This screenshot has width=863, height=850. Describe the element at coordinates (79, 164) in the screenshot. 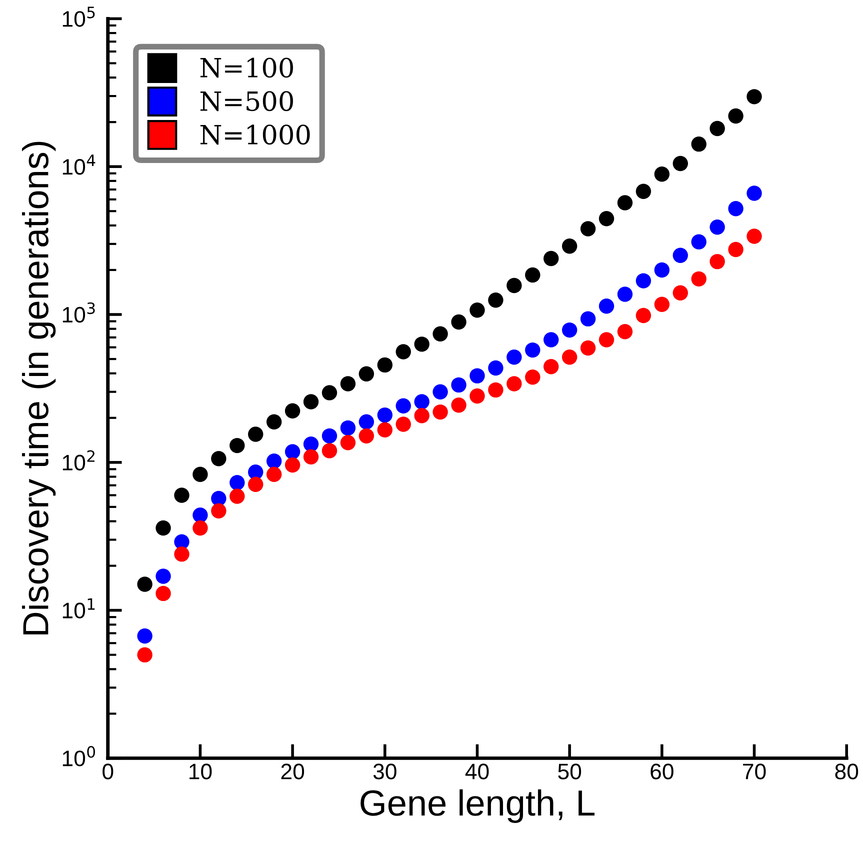

I see `y-tick-label: 10$^{4}$` at that location.